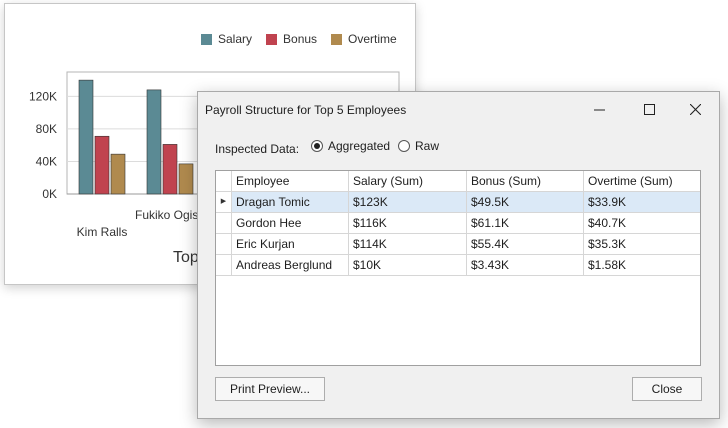  What do you see at coordinates (642, 202) in the screenshot?
I see `cell-overtime: $33.9K` at bounding box center [642, 202].